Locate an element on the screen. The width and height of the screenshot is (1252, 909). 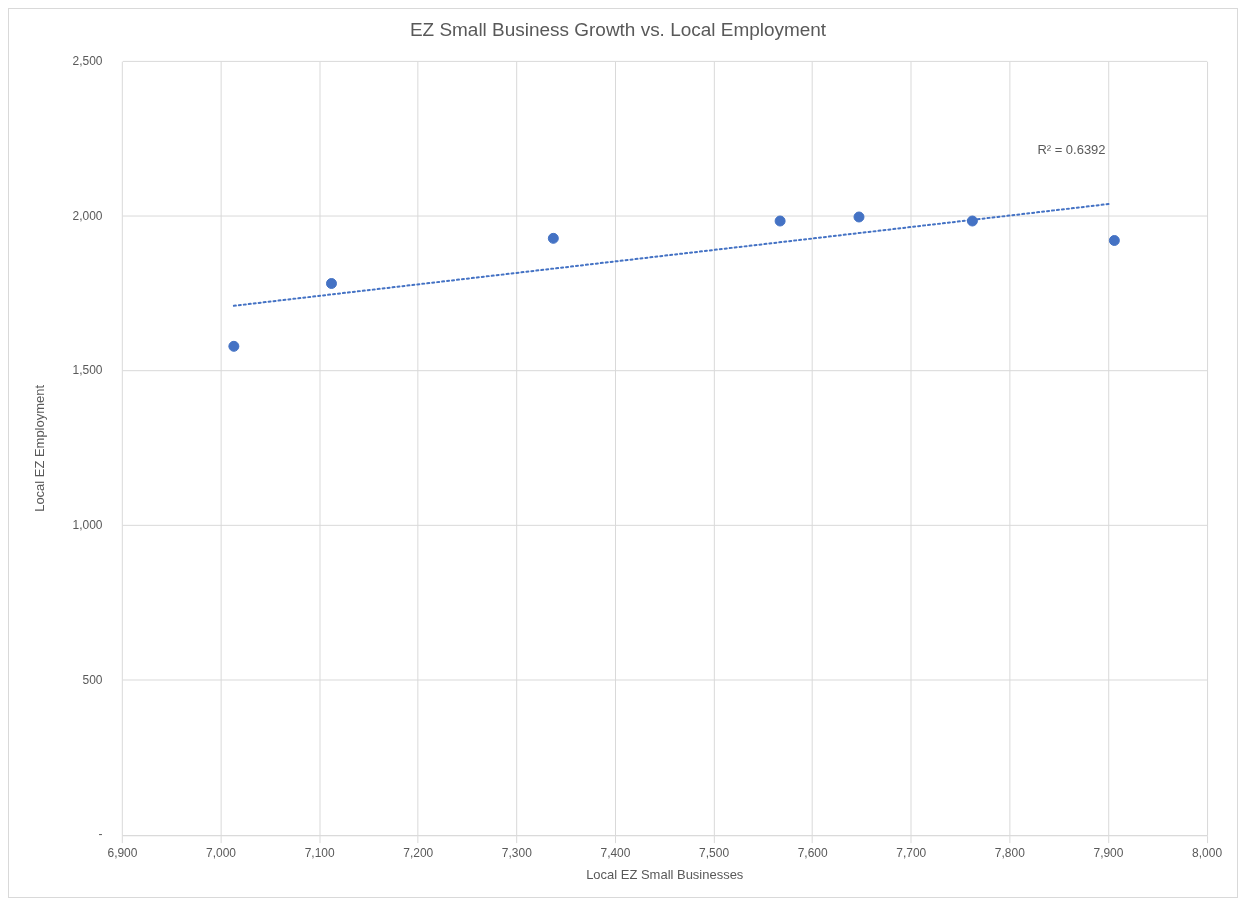
x-tick-label: 7,700 is located at coordinates (911, 852).